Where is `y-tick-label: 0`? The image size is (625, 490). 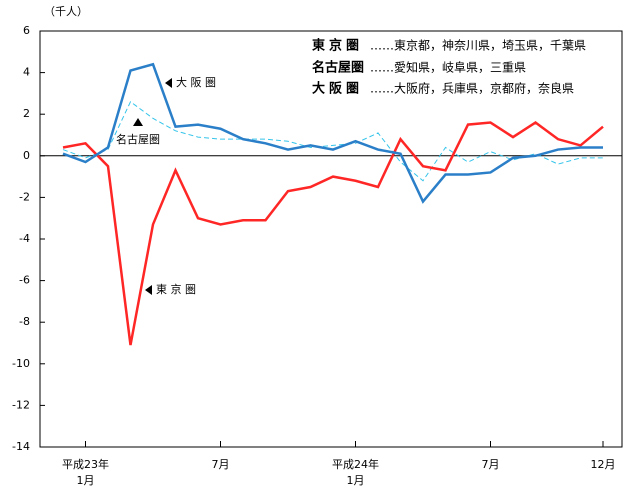
y-tick-label: 0 is located at coordinates (26, 155).